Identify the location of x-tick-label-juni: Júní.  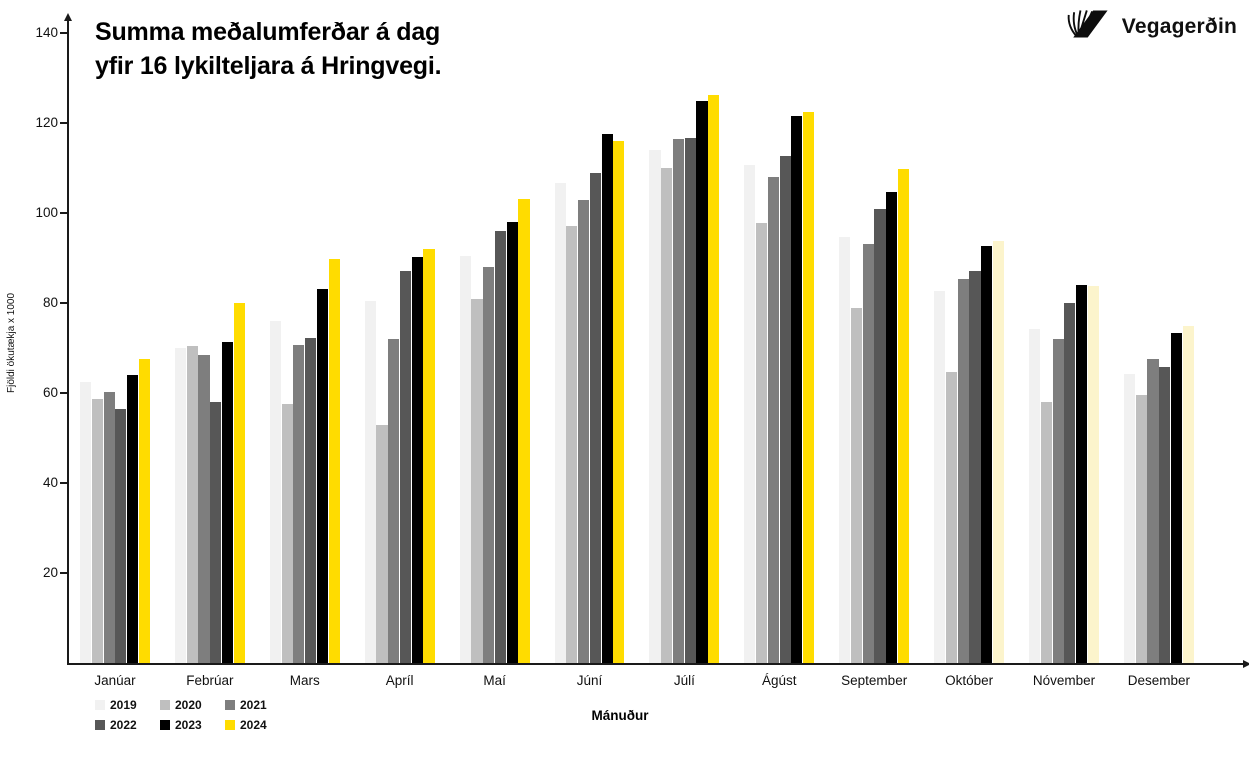
(589, 680).